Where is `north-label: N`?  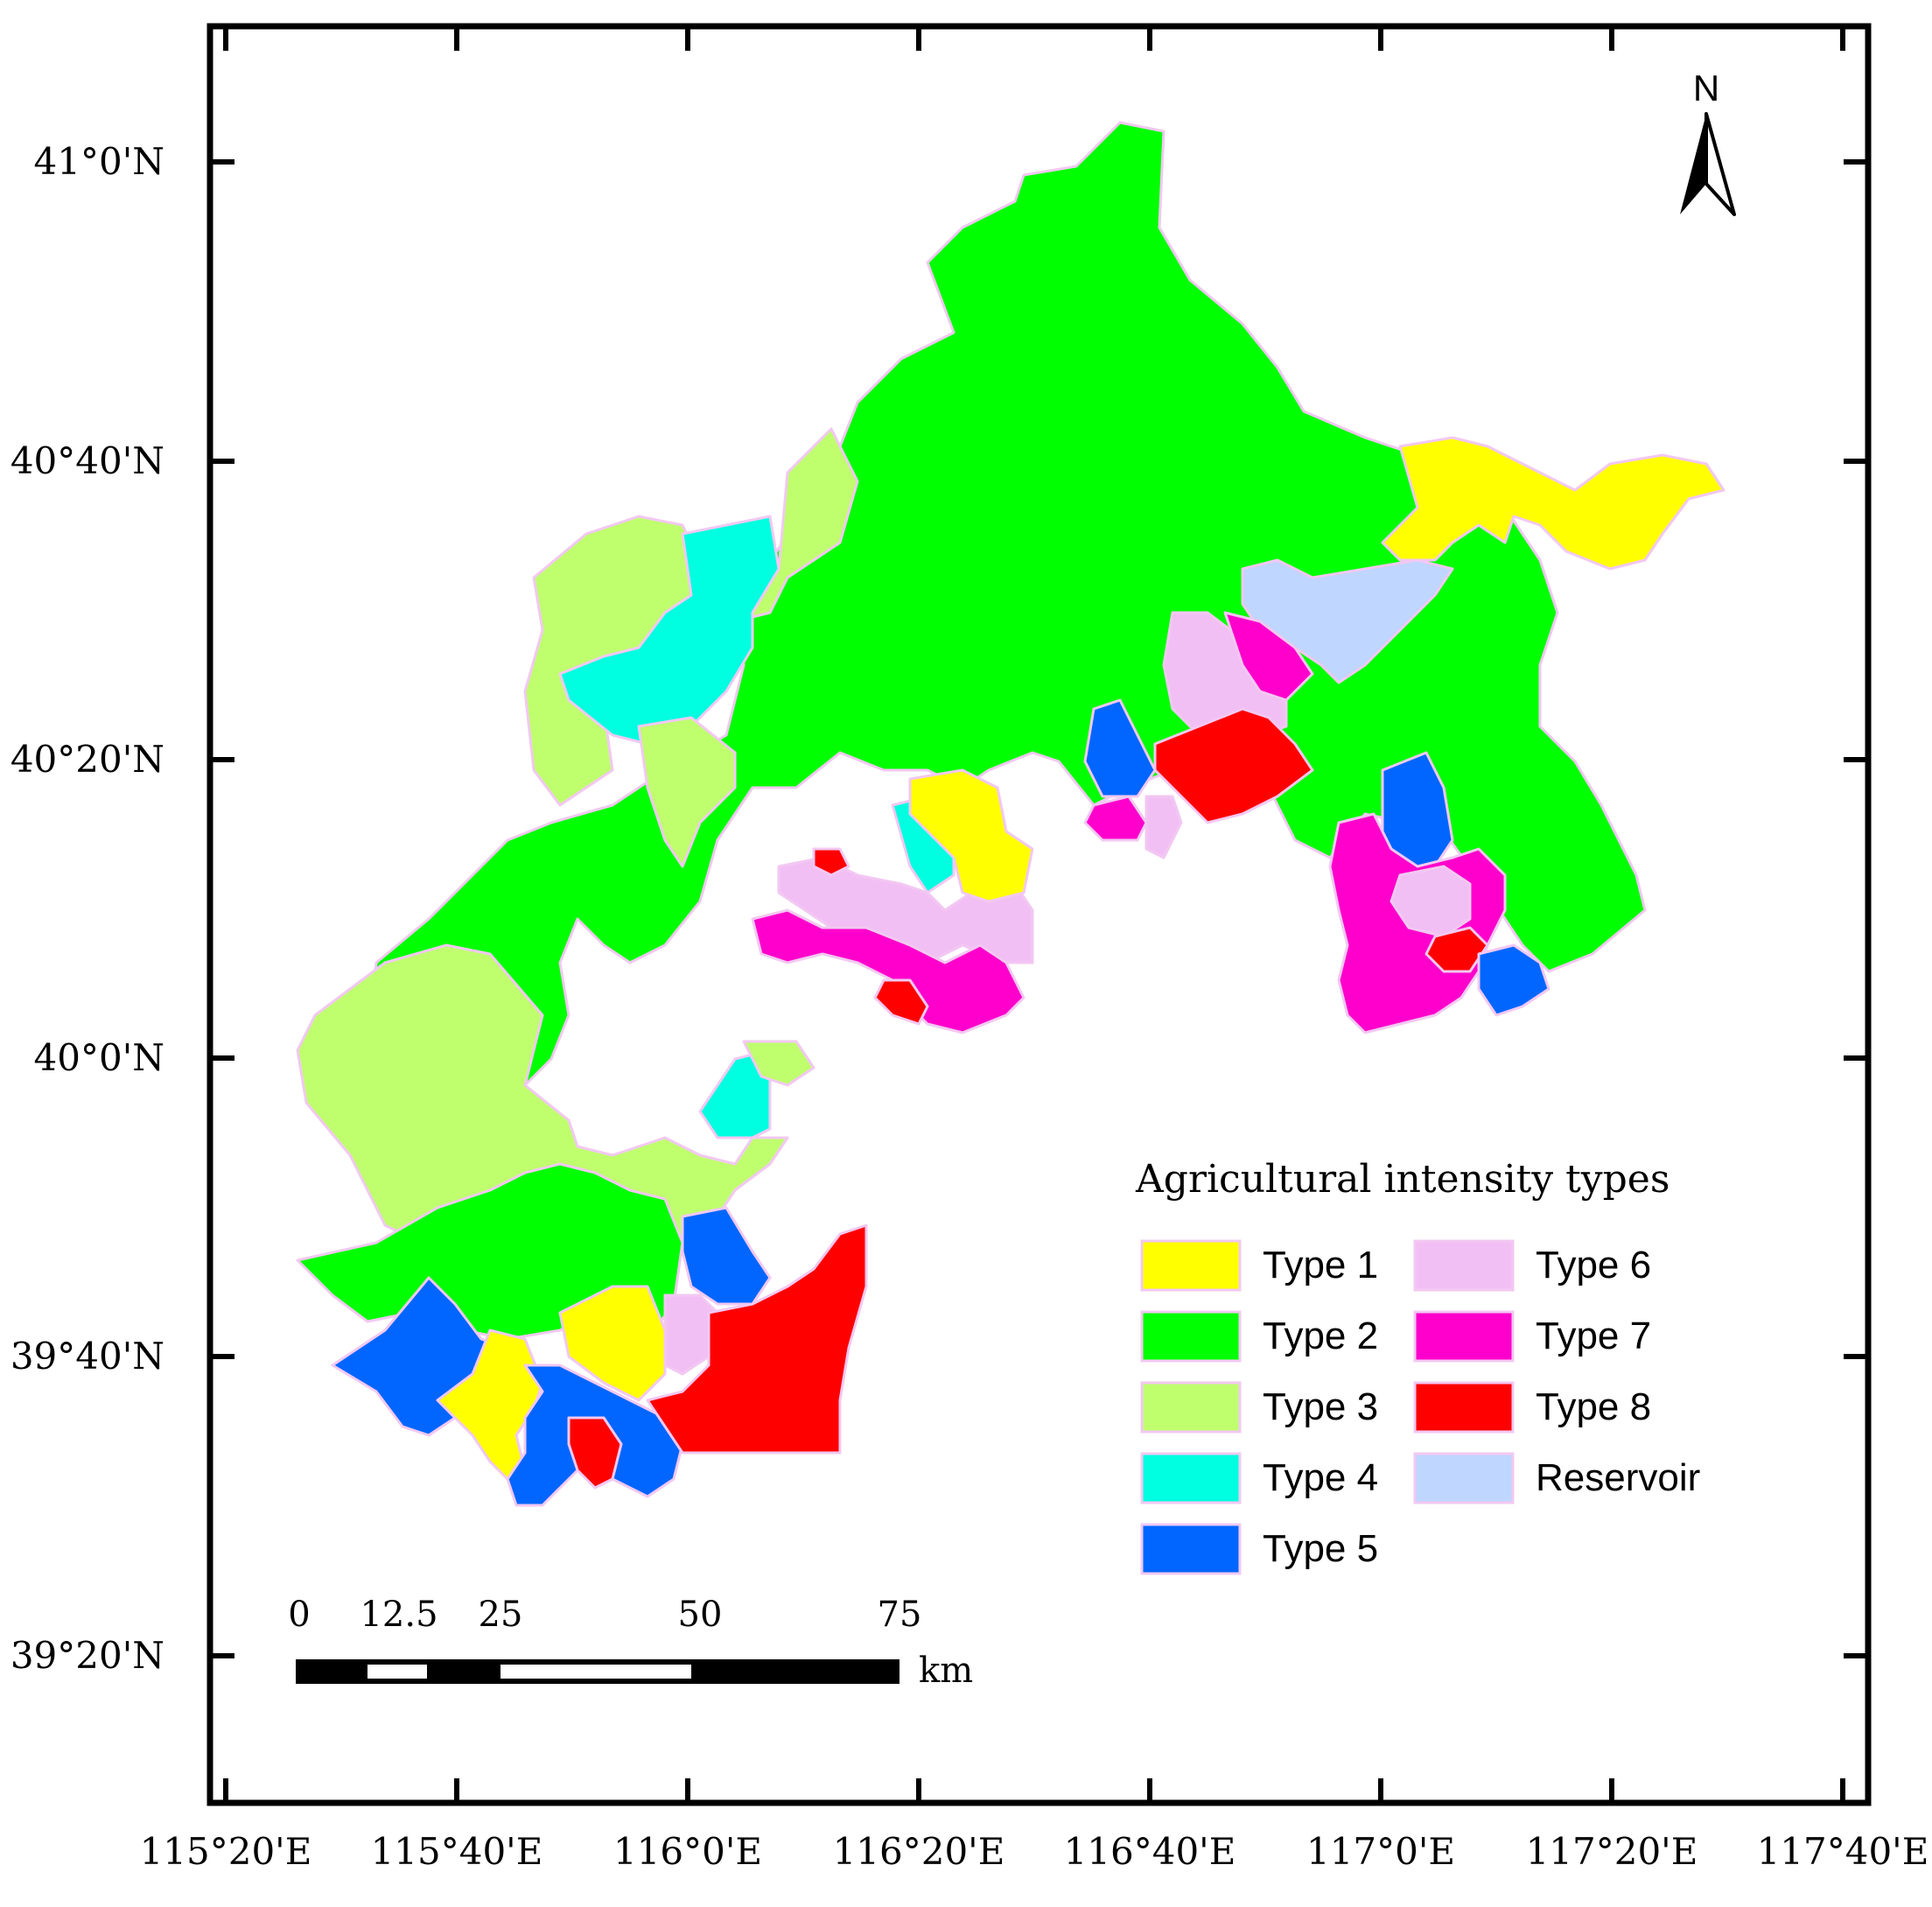 north-label: N is located at coordinates (1706, 88).